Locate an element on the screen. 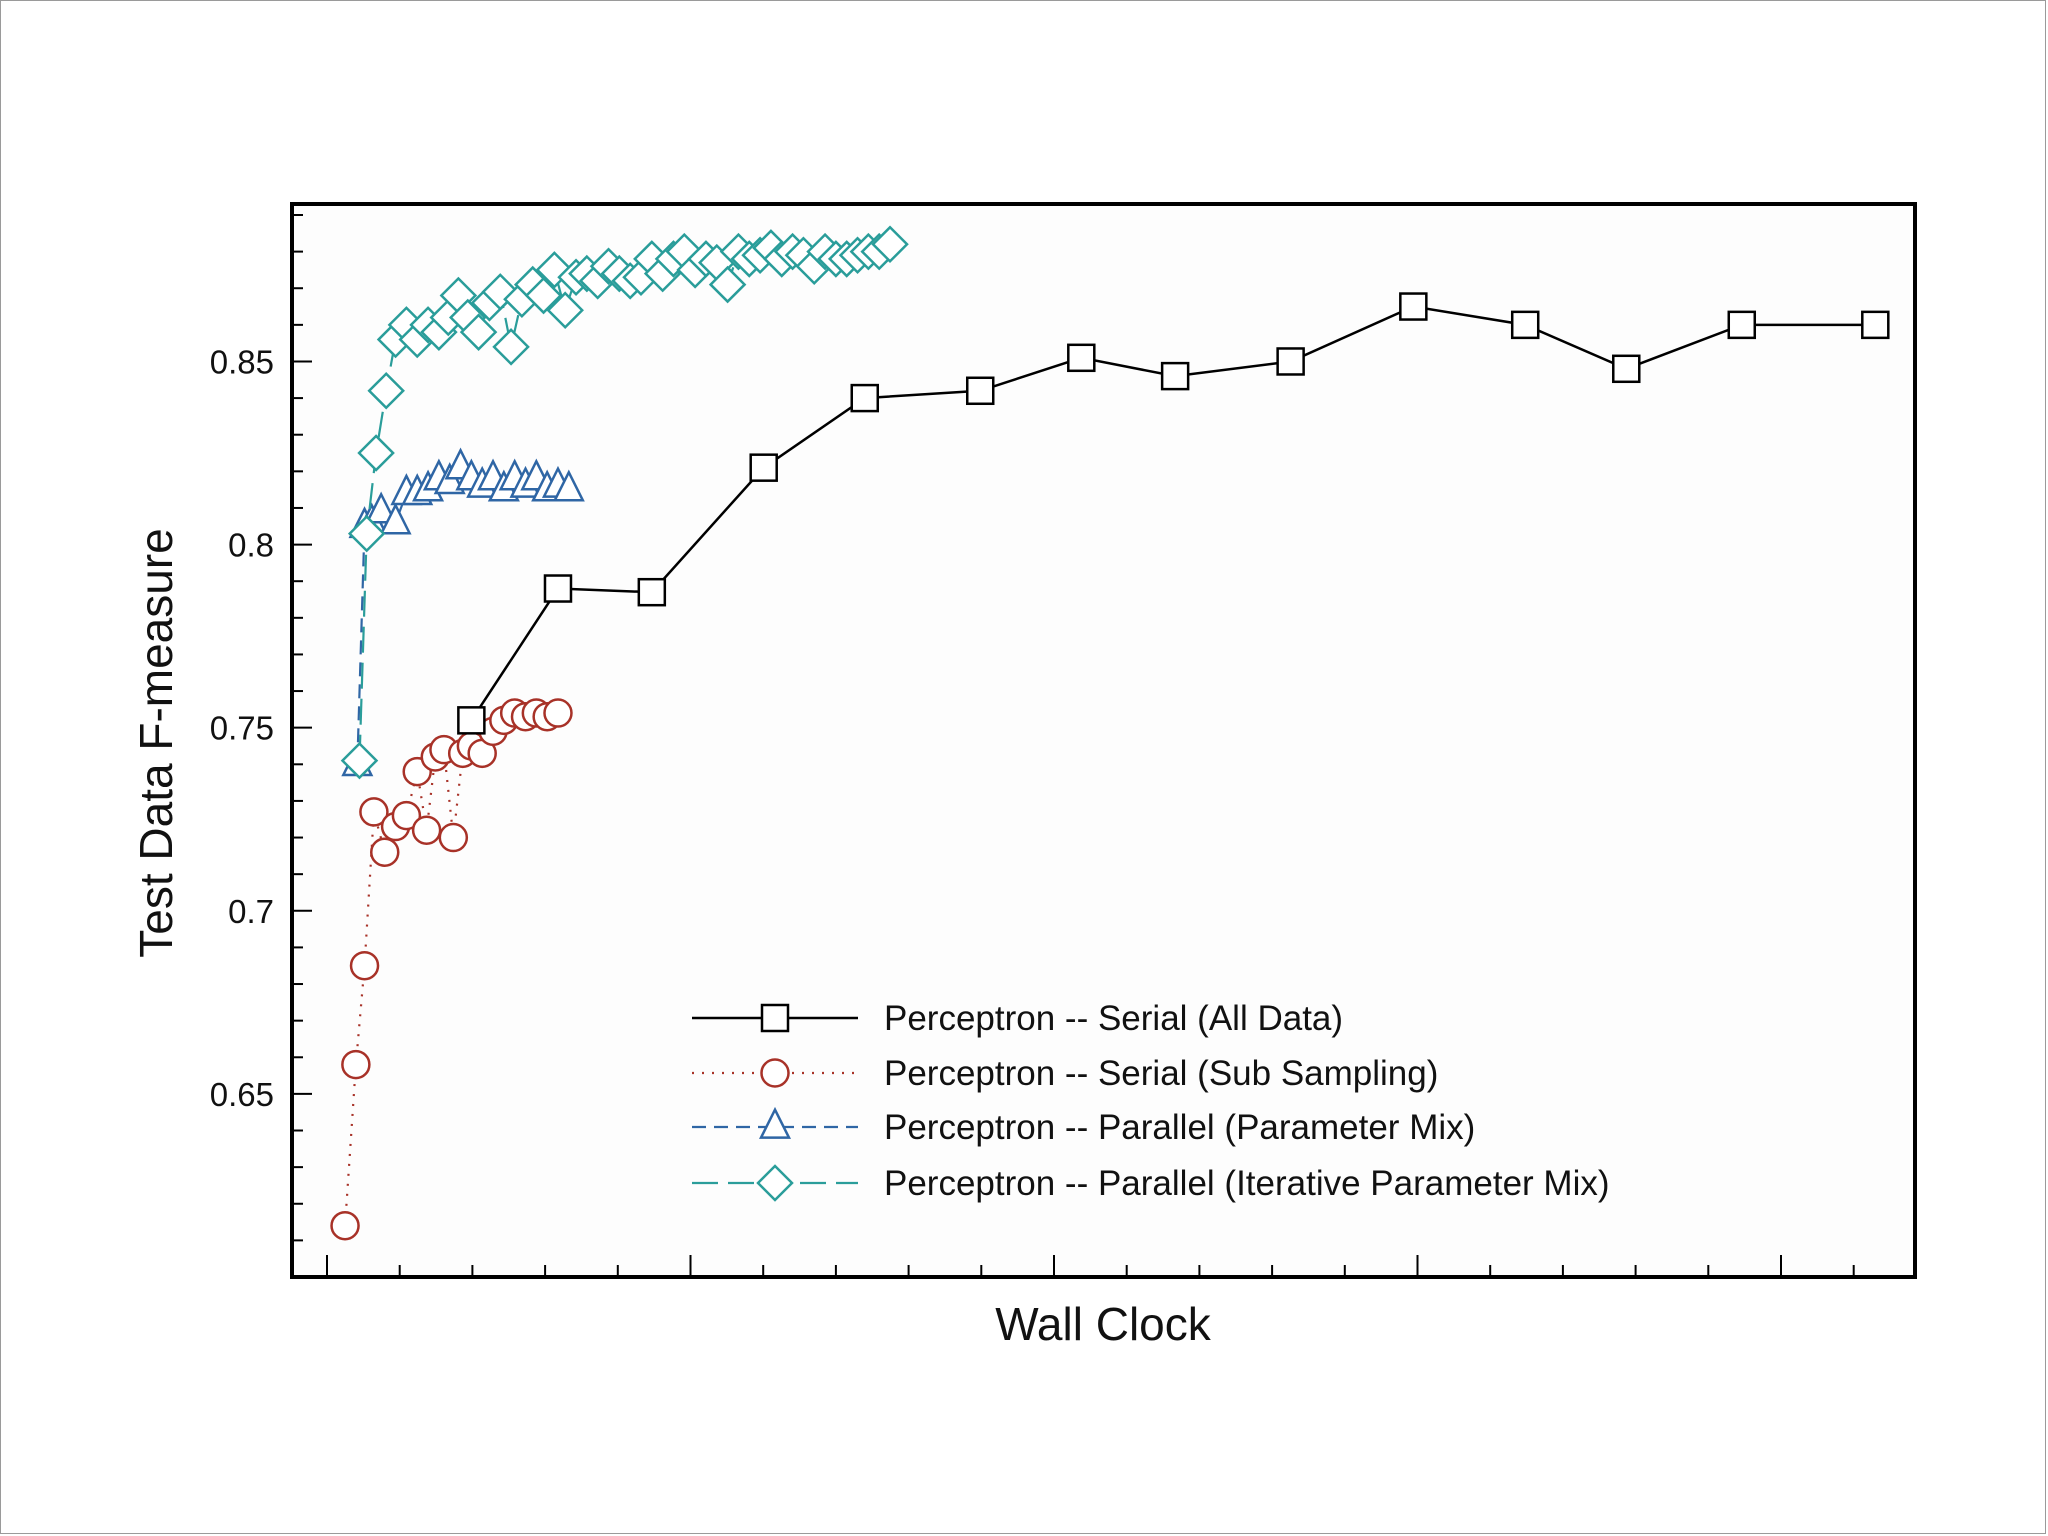 This screenshot has width=2048, height=1536. legend-label-serial-all-data: Perceptron -- Serial (All Data) is located at coordinates (1113, 1018).